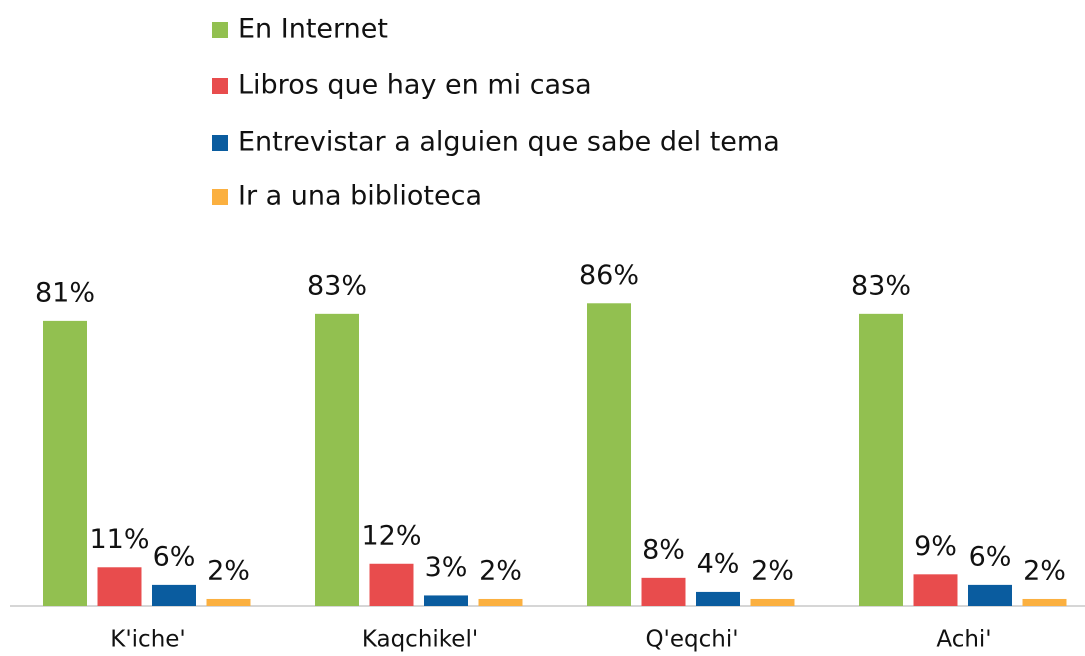 Image resolution: width=1085 pixels, height=656 pixels. What do you see at coordinates (148, 640) in the screenshot?
I see `x-tick-label: K'iche'` at bounding box center [148, 640].